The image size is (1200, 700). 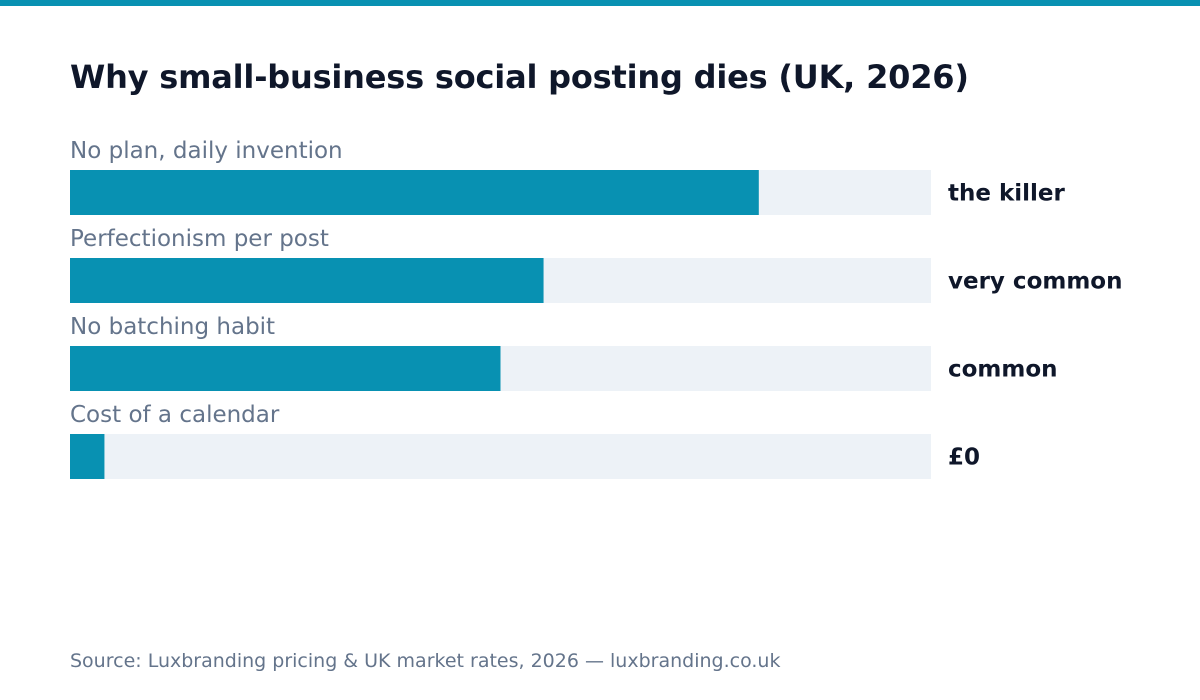 What do you see at coordinates (1007, 194) in the screenshot?
I see `value-label: the killer` at bounding box center [1007, 194].